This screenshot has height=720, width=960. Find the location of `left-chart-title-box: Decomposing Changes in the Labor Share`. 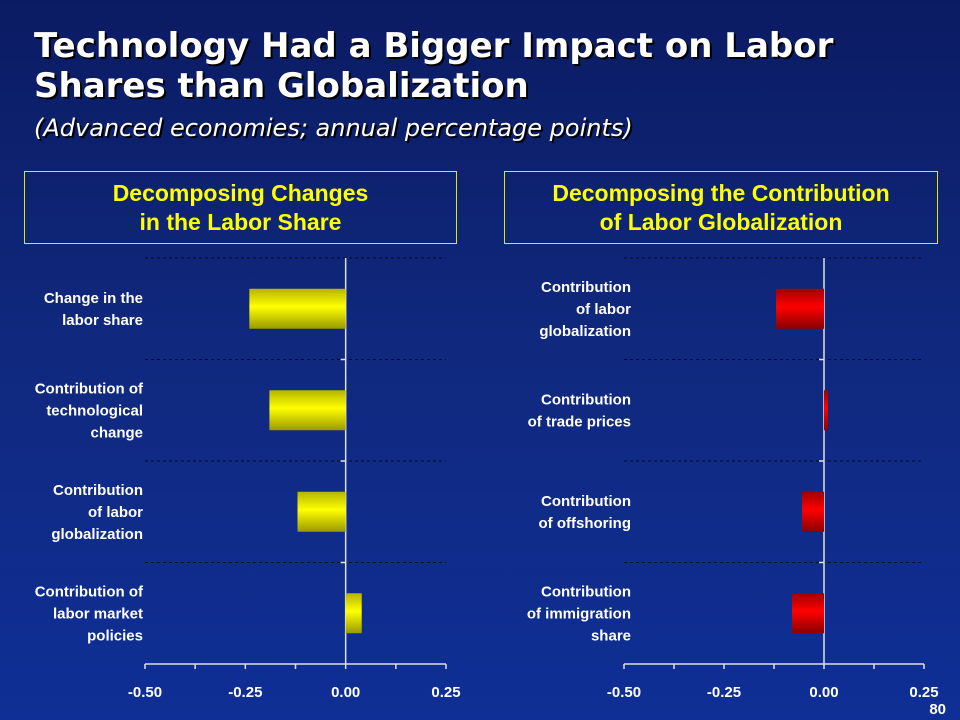

left-chart-title-box: Decomposing Changes in the Labor Share is located at coordinates (240, 207).